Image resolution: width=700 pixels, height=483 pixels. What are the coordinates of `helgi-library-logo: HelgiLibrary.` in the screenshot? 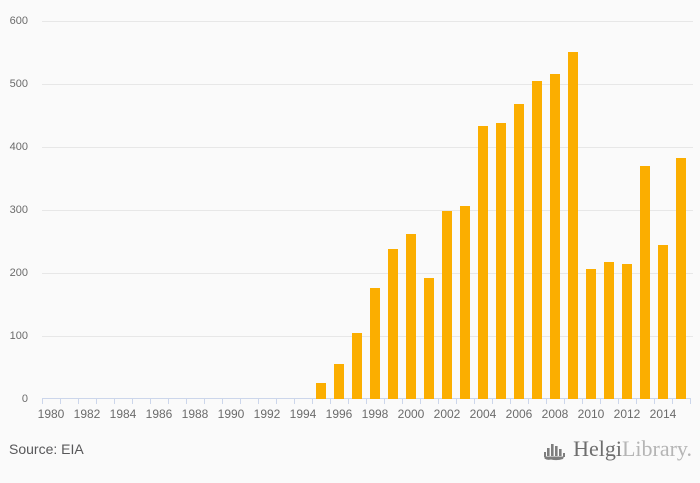 It's located at (617, 449).